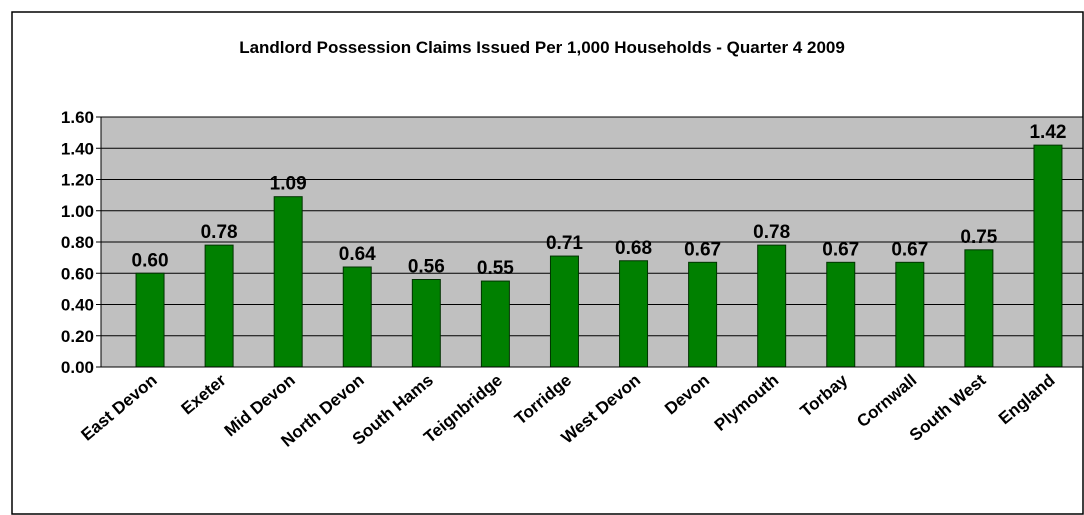 Image resolution: width=1084 pixels, height=515 pixels. Describe the element at coordinates (77, 117) in the screenshot. I see `y-tick-label: 1.60` at that location.